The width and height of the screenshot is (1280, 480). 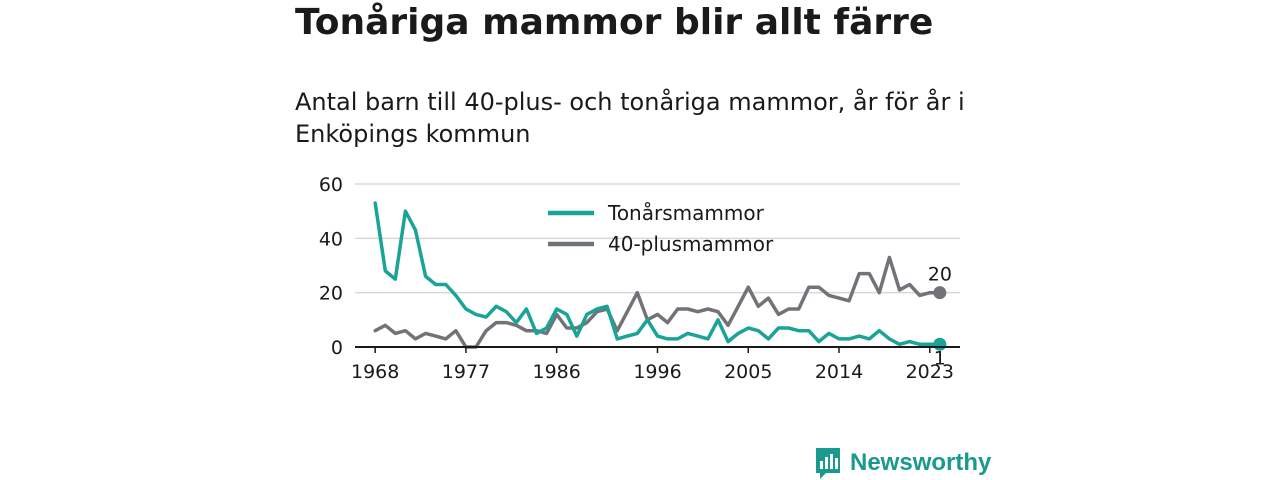 What do you see at coordinates (828, 463) in the screenshot?
I see `bar-chart-icon` at bounding box center [828, 463].